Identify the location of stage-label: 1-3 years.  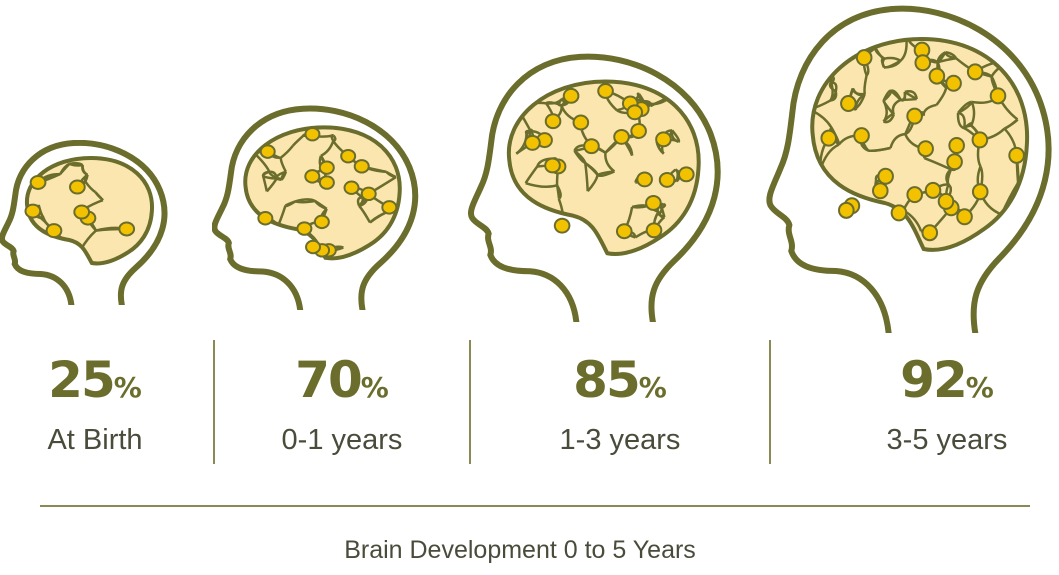
(620, 440).